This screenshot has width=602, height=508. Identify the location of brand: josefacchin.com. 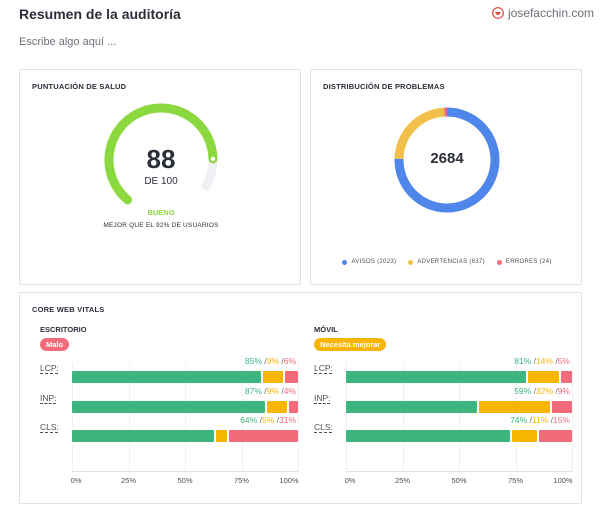
(543, 13).